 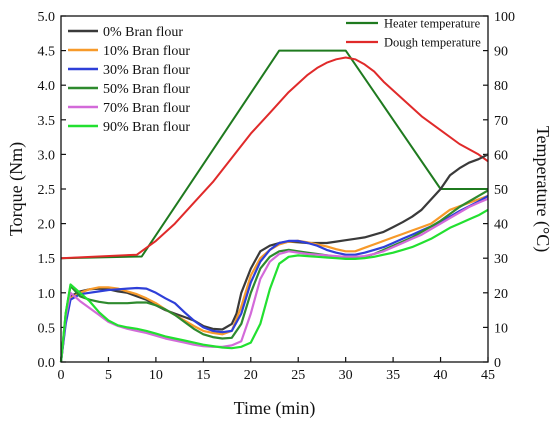 I want to click on right-y-tick-label: 20, so click(x=501, y=294).